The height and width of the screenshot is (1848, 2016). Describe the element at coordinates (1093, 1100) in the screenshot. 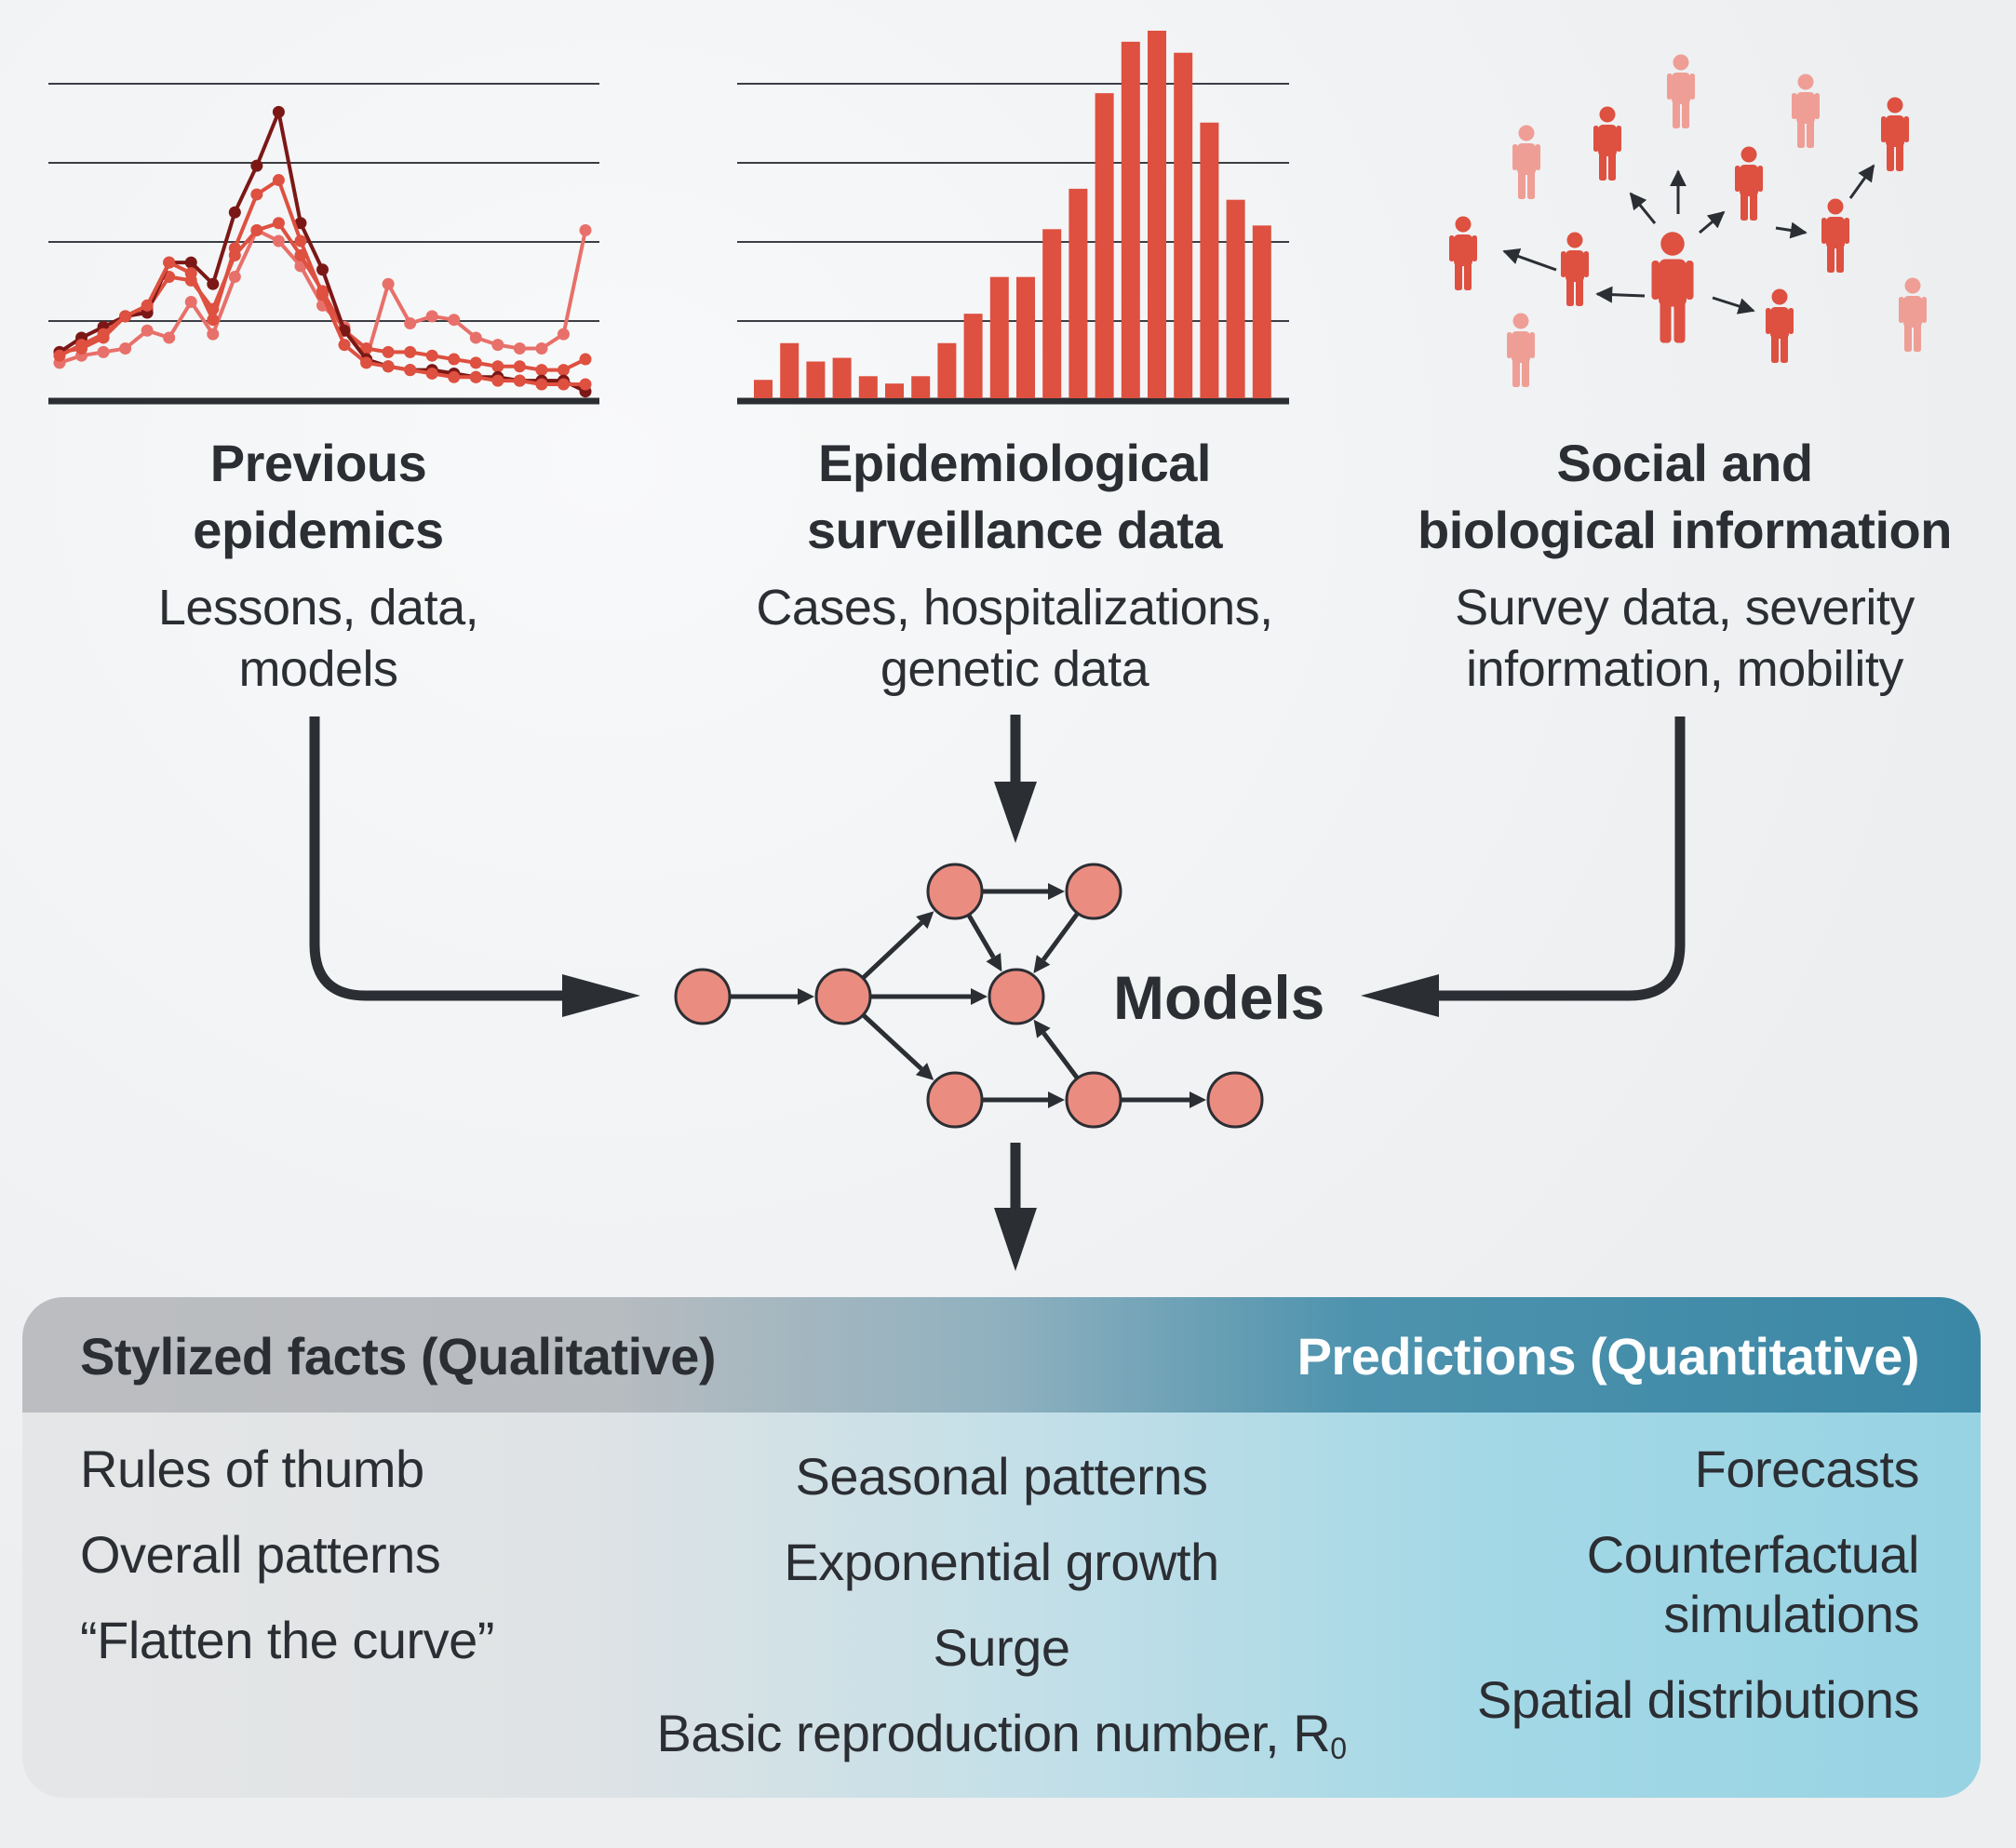

I see `model-node` at that location.